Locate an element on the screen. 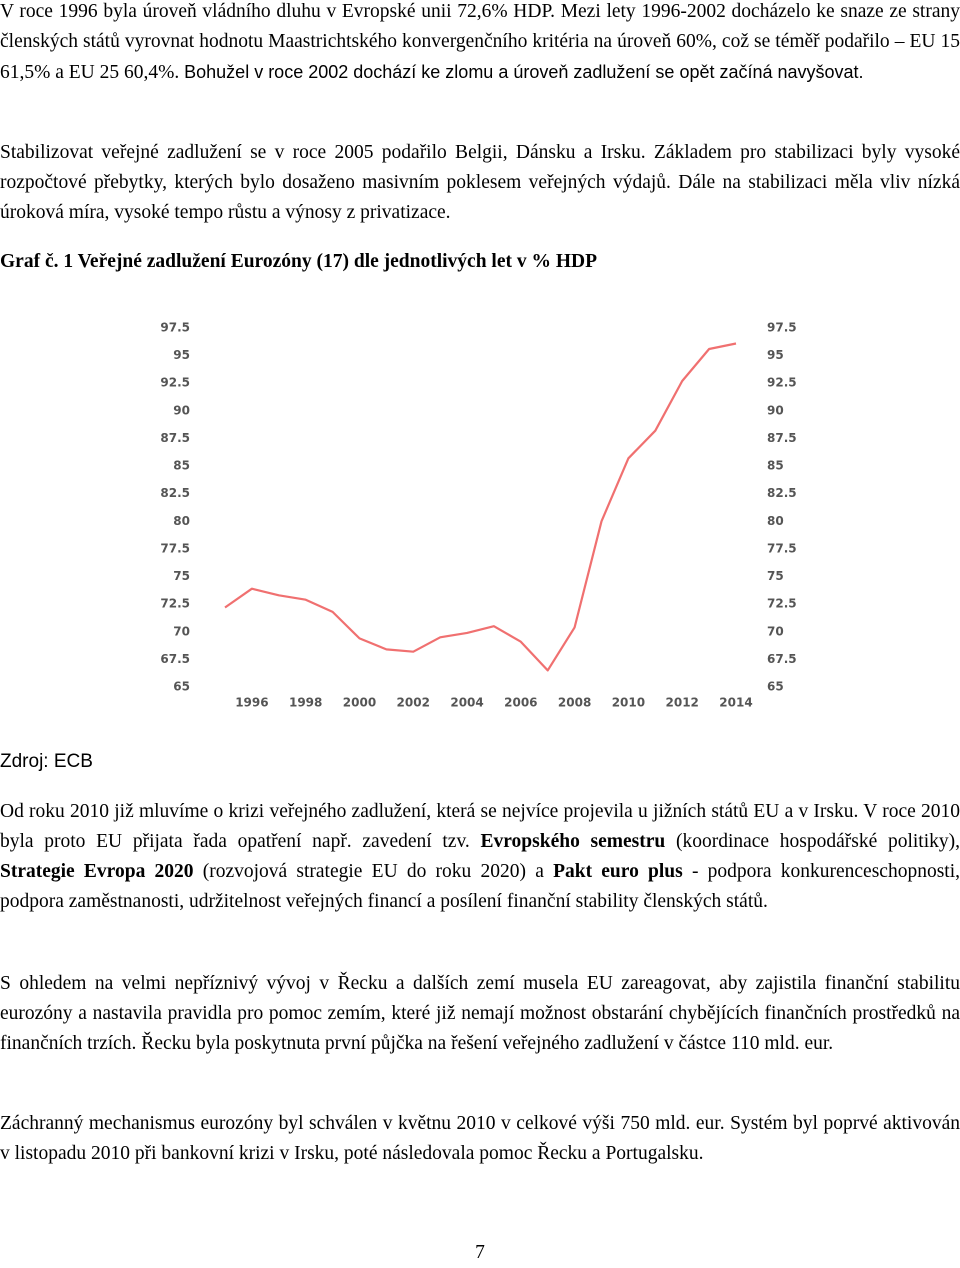 The height and width of the screenshot is (1268, 960). y-tick-label: 82.5 is located at coordinates (175, 493).